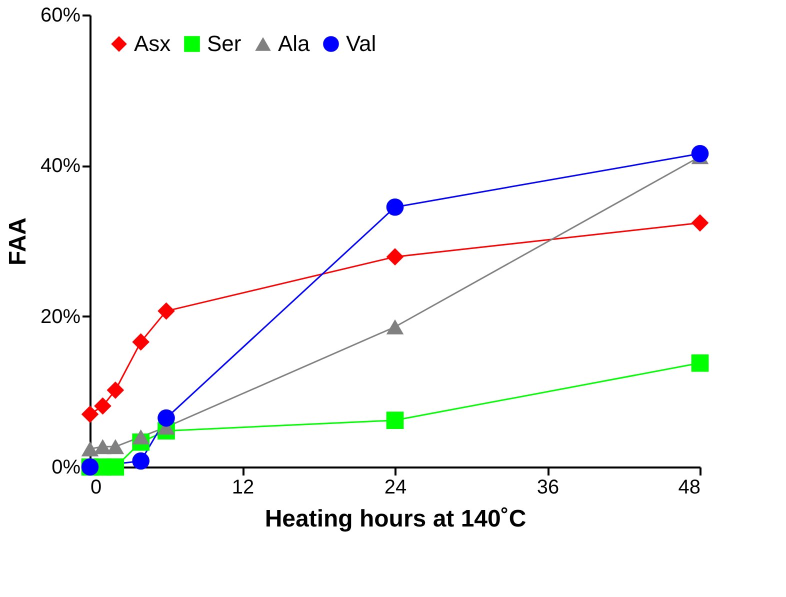  I want to click on x-tick-label: 24, so click(395, 487).